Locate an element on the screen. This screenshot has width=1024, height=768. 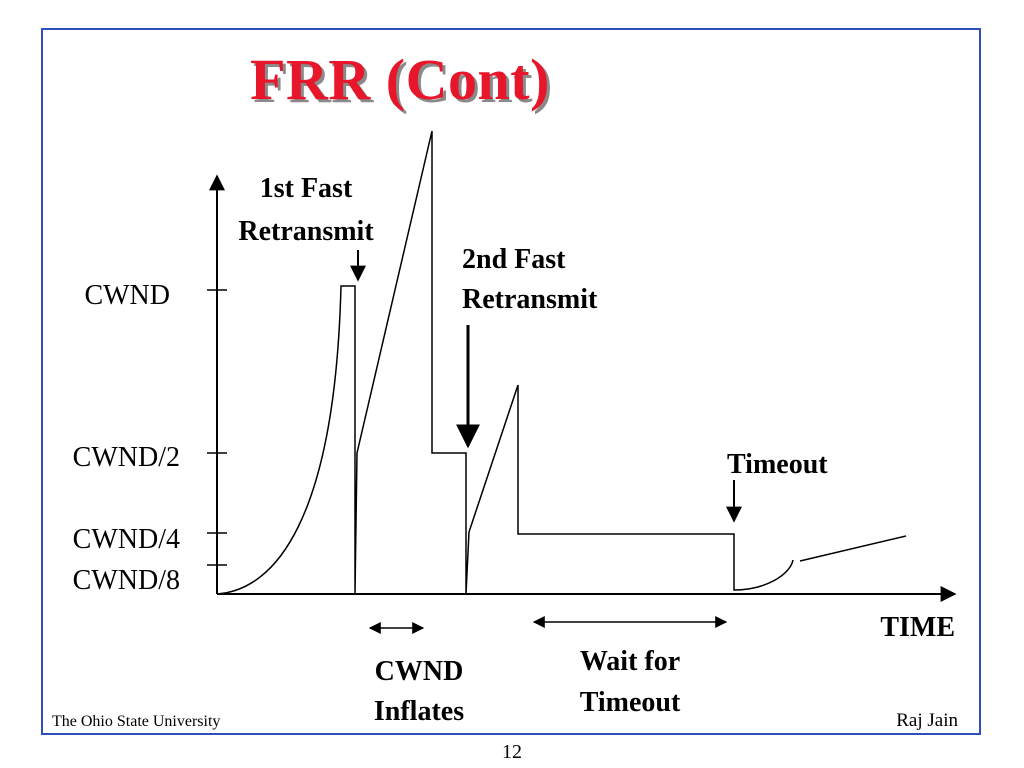
label-first-fast-retransmit-line1: 1st Fast is located at coordinates (306, 188).